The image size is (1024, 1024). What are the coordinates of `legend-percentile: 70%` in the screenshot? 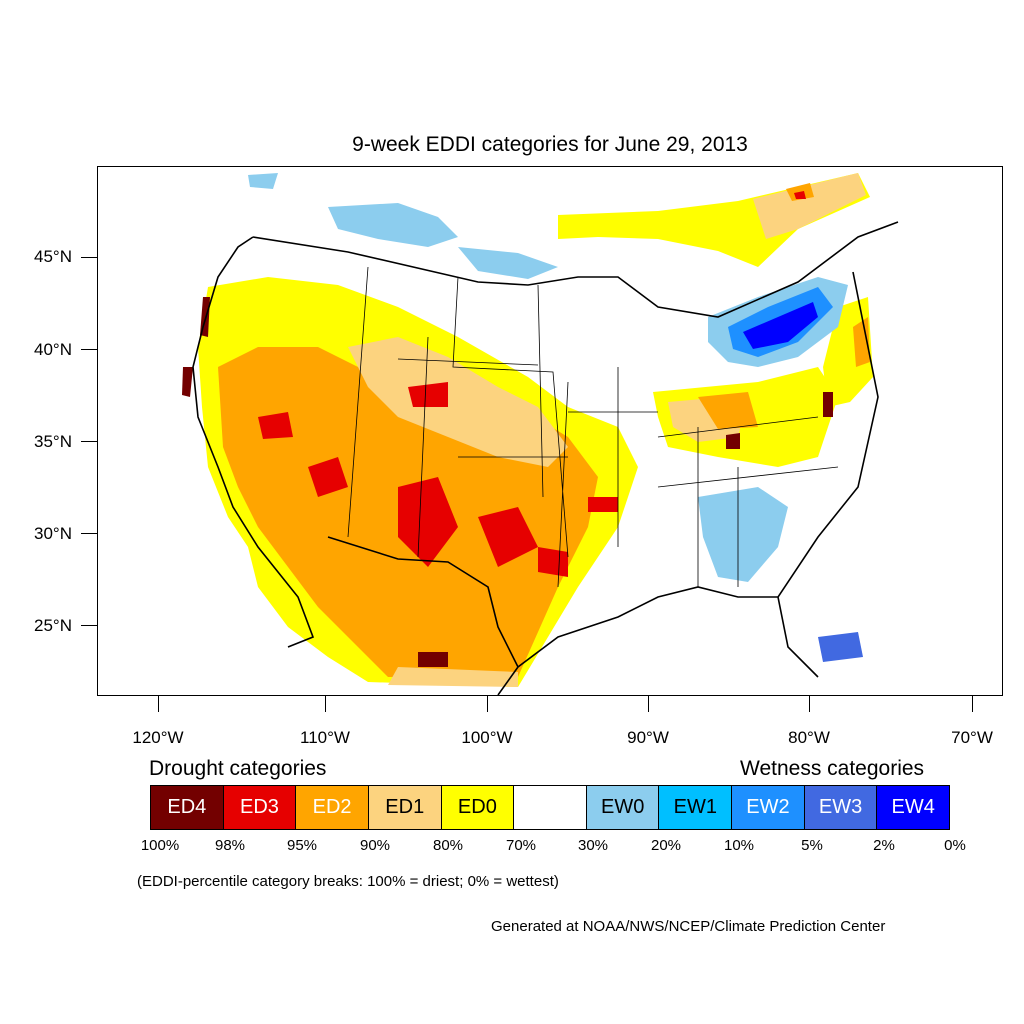 It's located at (521, 845).